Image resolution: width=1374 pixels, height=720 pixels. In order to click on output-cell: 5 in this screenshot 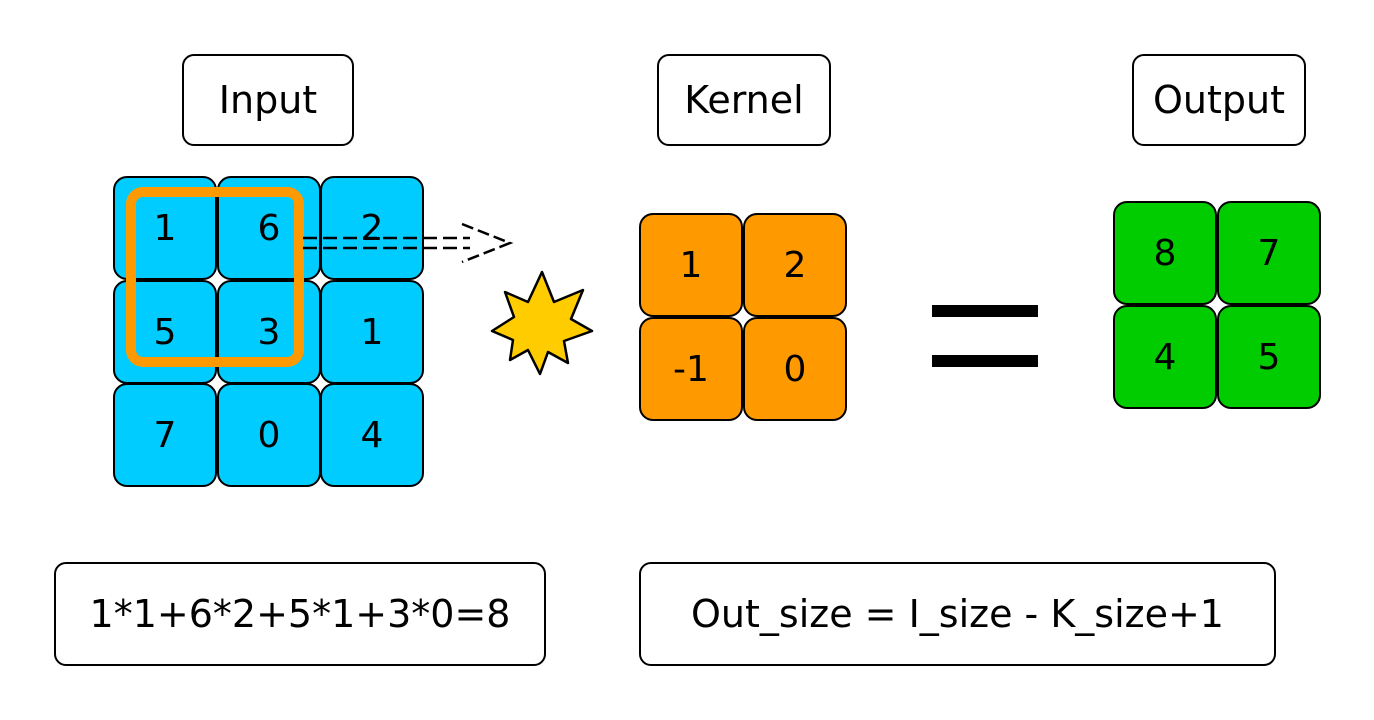, I will do `click(1269, 357)`.